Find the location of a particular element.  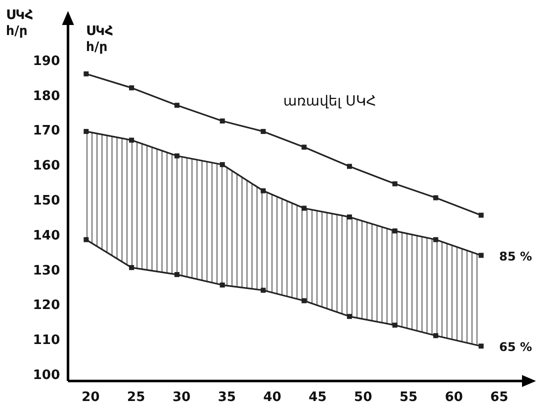

y-tick-label: 130 is located at coordinates (46, 270).